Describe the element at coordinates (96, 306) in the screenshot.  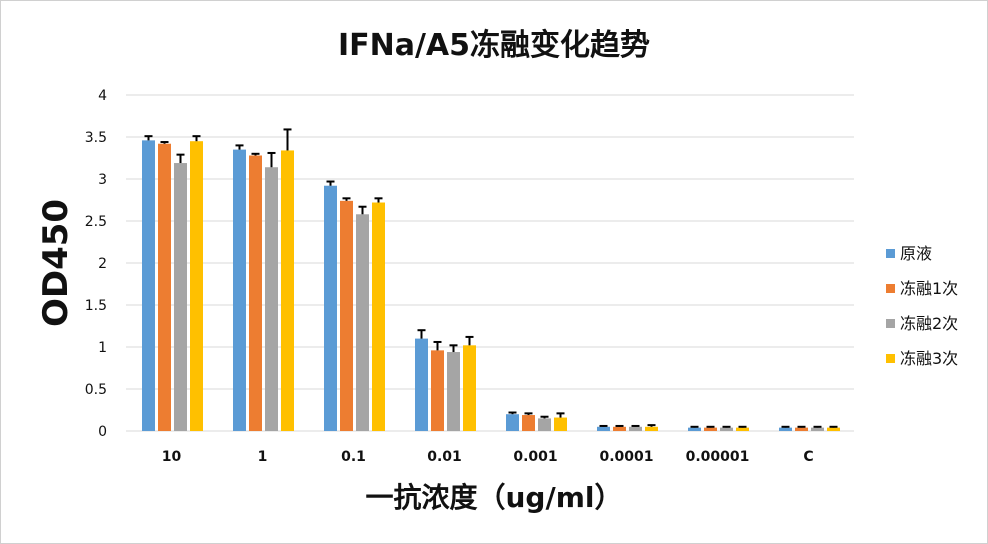
I see `y-tick-label: 1.5` at that location.